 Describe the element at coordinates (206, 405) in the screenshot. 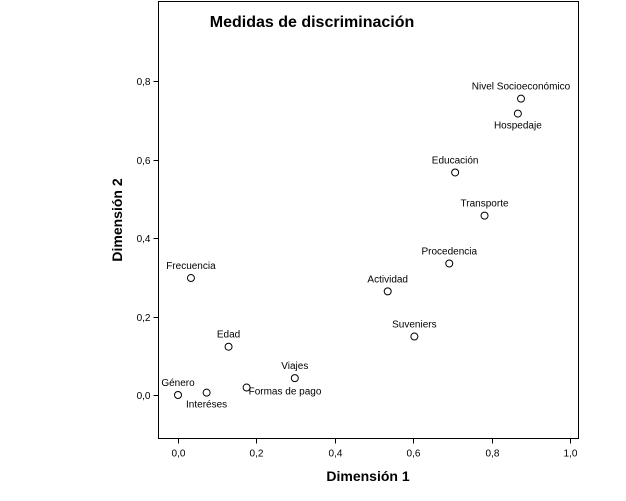

I see `point-label: Interéses` at that location.